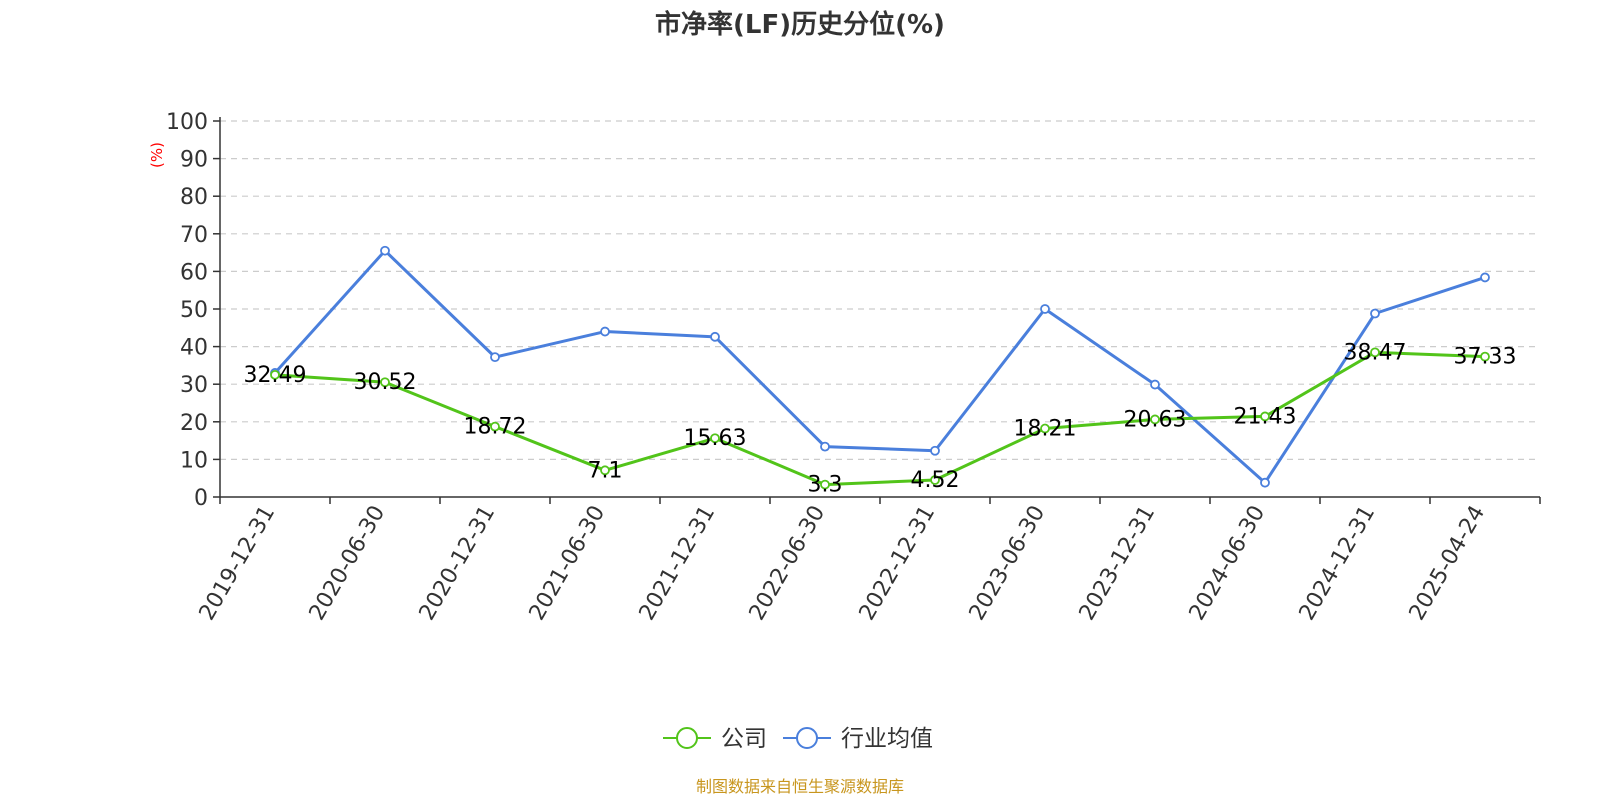 This screenshot has height=800, width=1600. Describe the element at coordinates (194, 160) in the screenshot. I see `y-tick-label: 90` at that location.